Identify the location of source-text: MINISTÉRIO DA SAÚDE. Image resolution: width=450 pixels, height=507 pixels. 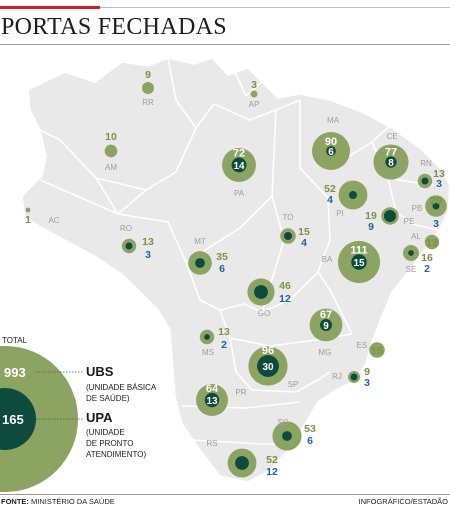
(71, 501).